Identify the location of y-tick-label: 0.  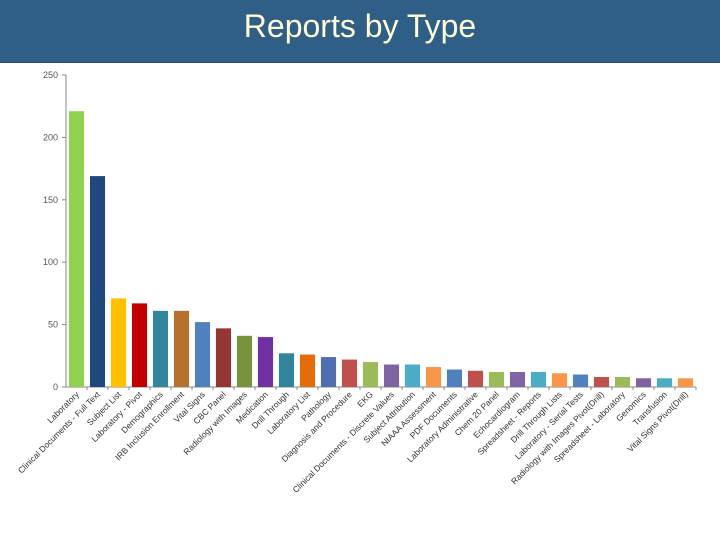
(55, 387).